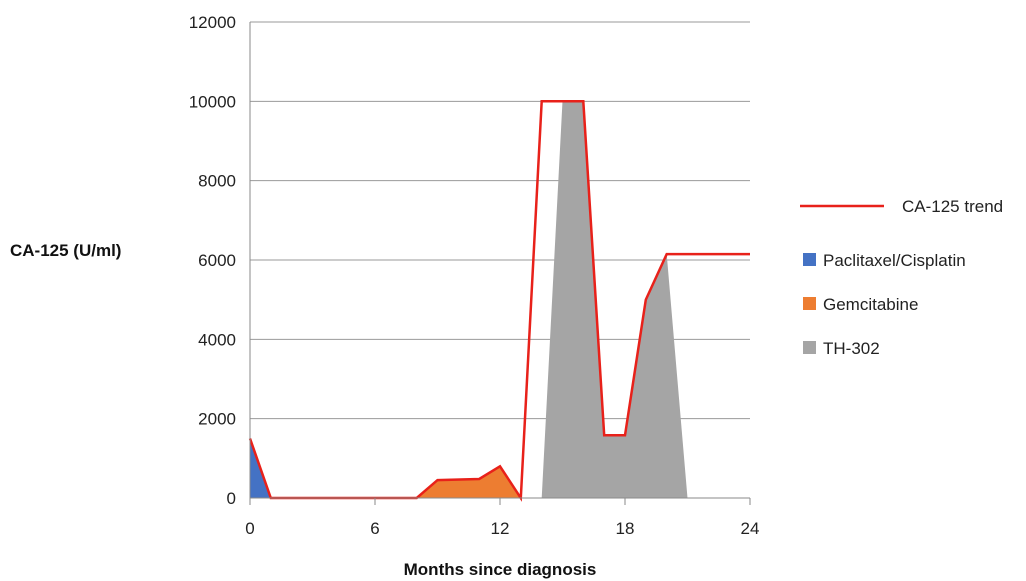 The width and height of the screenshot is (1026, 581). I want to click on x-axis-title: Months since diagnosis, so click(500, 569).